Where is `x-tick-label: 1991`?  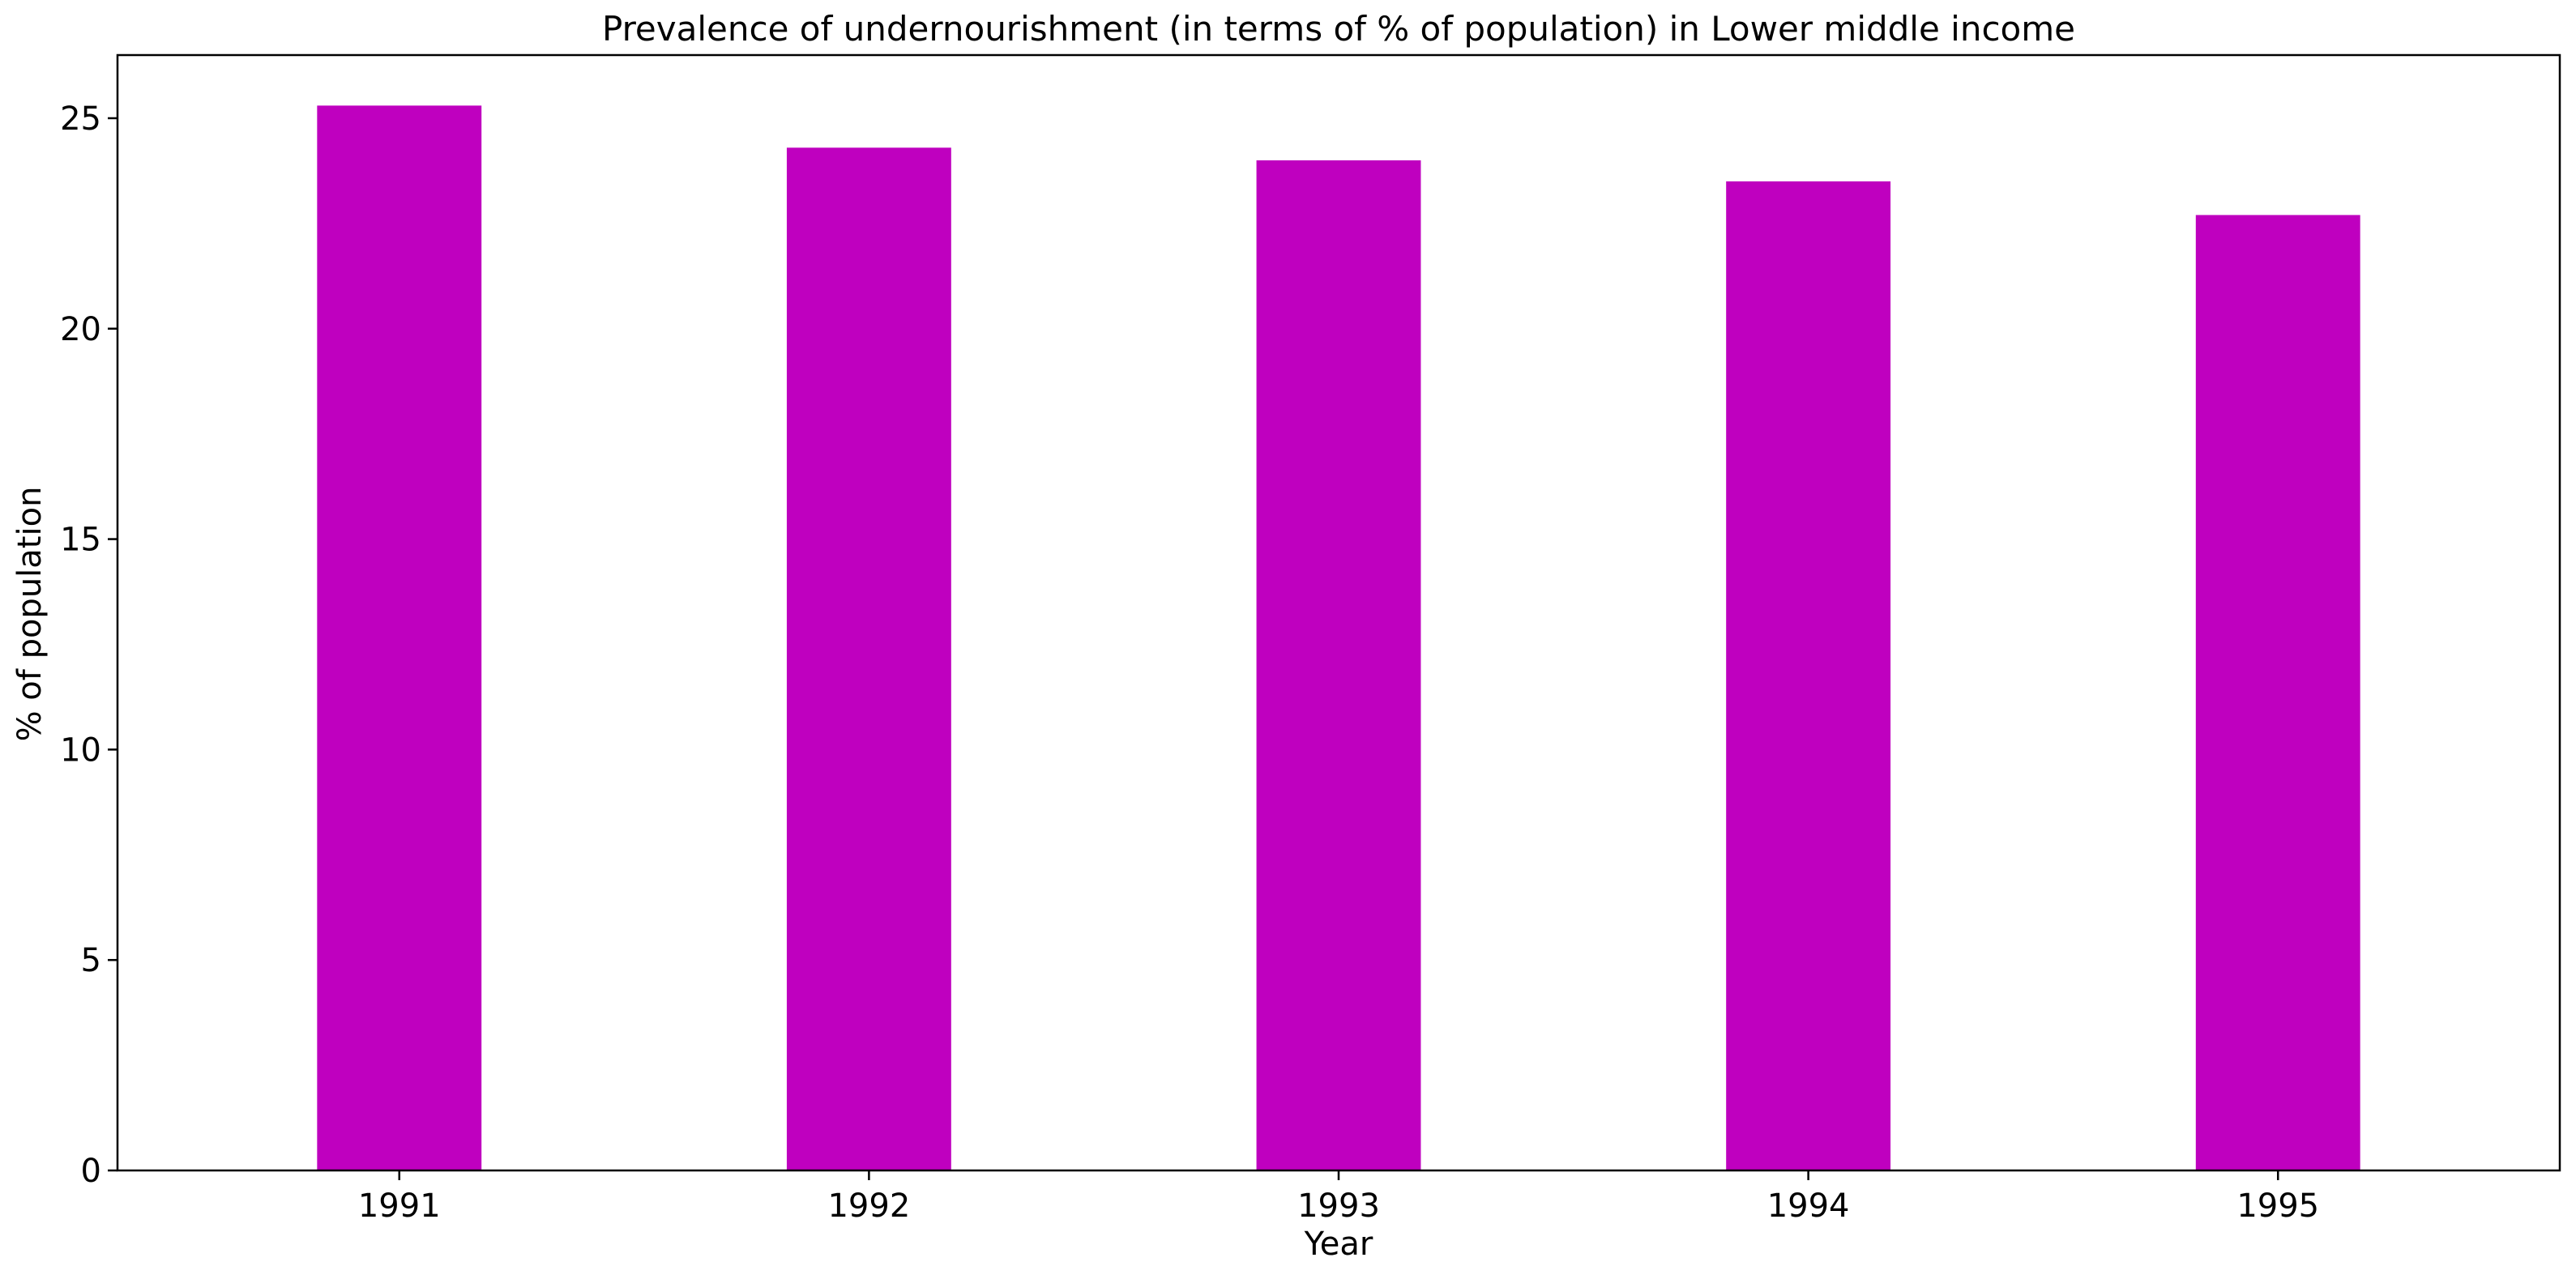
x-tick-label: 1991 is located at coordinates (399, 1206).